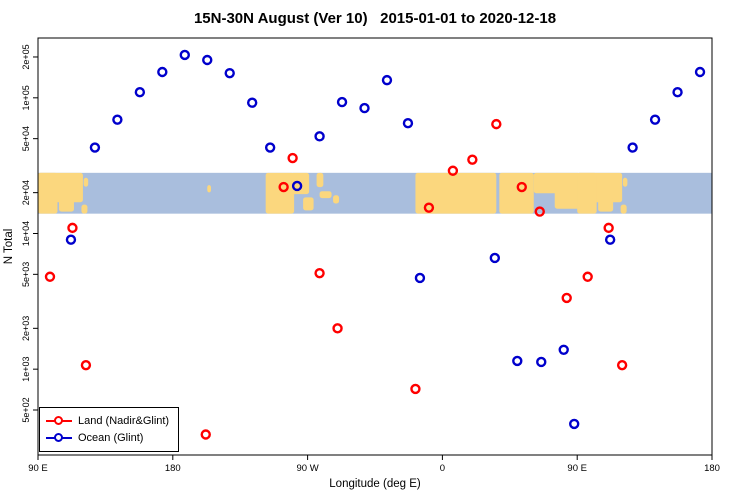 The image size is (750, 500). Describe the element at coordinates (111, 437) in the screenshot. I see `legend-label-ocean: Ocean (Glint)` at that location.